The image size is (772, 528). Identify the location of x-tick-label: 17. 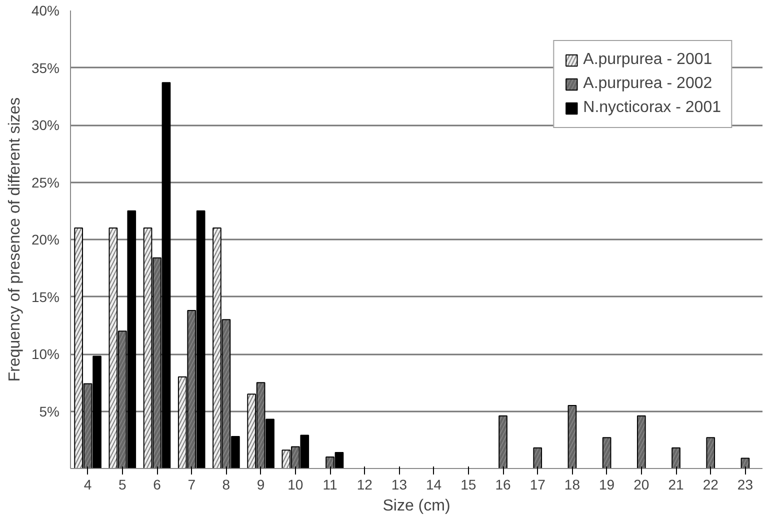
(538, 484).